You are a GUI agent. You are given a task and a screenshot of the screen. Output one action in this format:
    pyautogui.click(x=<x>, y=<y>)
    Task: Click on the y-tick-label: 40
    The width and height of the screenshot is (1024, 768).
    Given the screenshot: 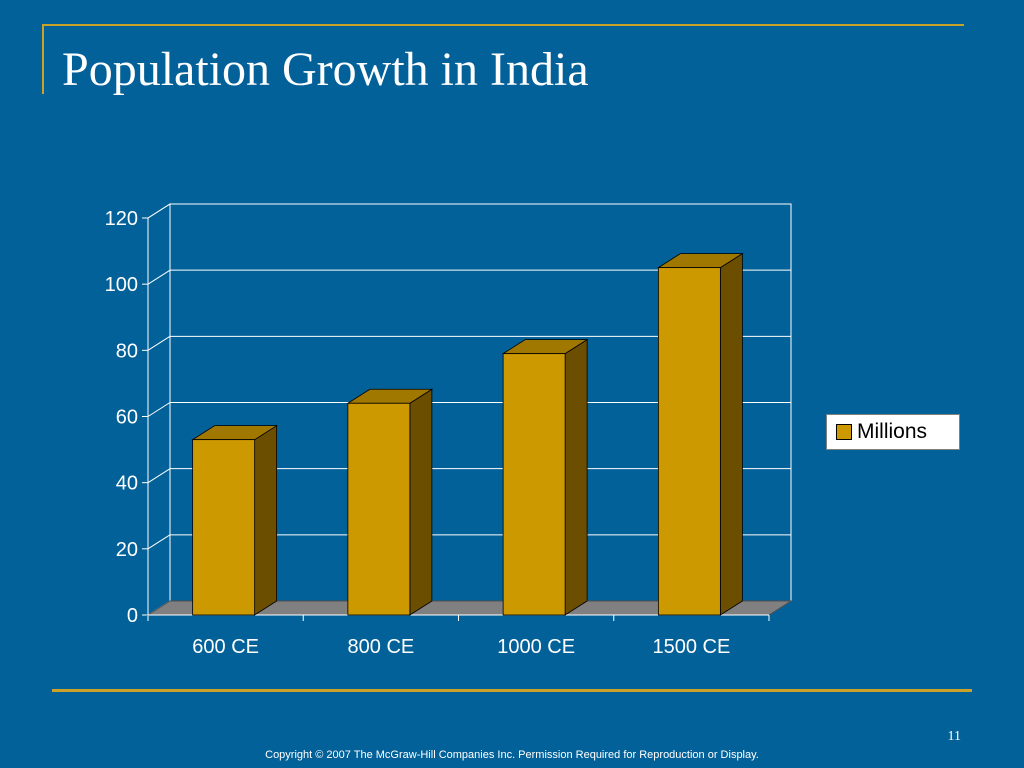 What is the action you would take?
    pyautogui.click(x=127, y=484)
    